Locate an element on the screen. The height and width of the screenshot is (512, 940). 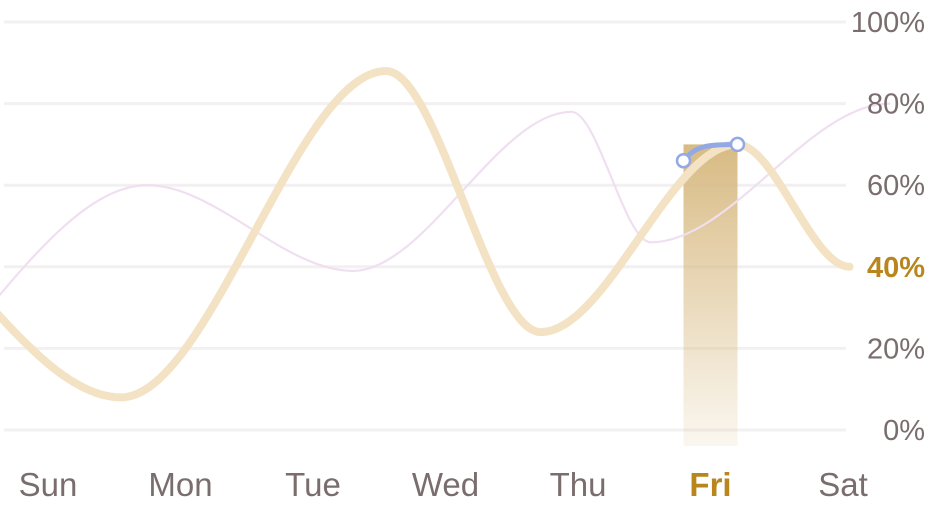
x-tick-label: Sun is located at coordinates (48, 484).